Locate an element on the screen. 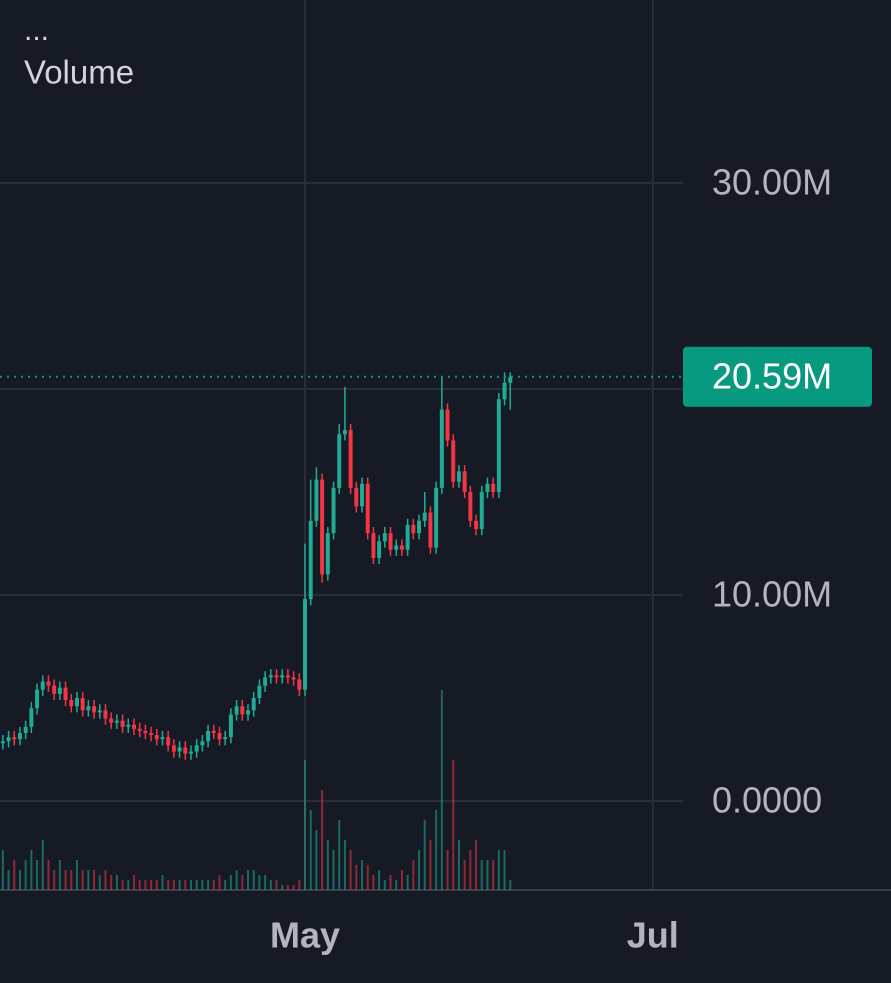  last-value-label: 20.59M is located at coordinates (772, 375).